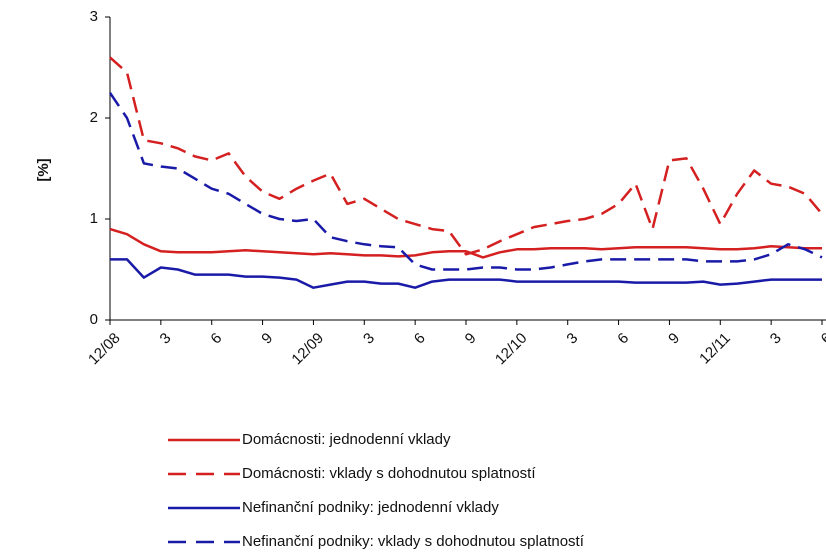 This screenshot has width=826, height=558. Describe the element at coordinates (104, 349) in the screenshot. I see `x-tick-label: 12/08` at that location.